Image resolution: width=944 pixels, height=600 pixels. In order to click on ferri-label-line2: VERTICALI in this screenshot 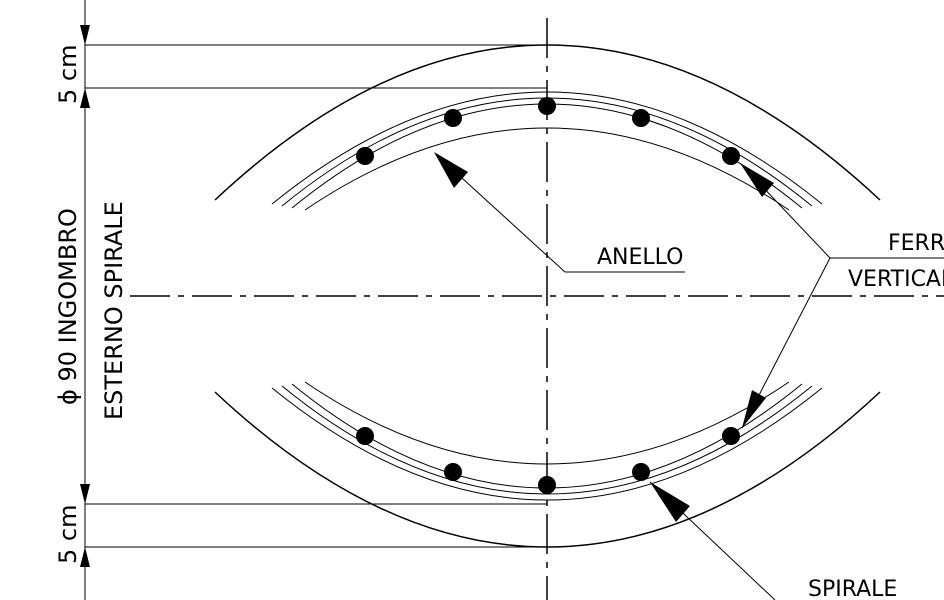, I will do `click(896, 279)`.